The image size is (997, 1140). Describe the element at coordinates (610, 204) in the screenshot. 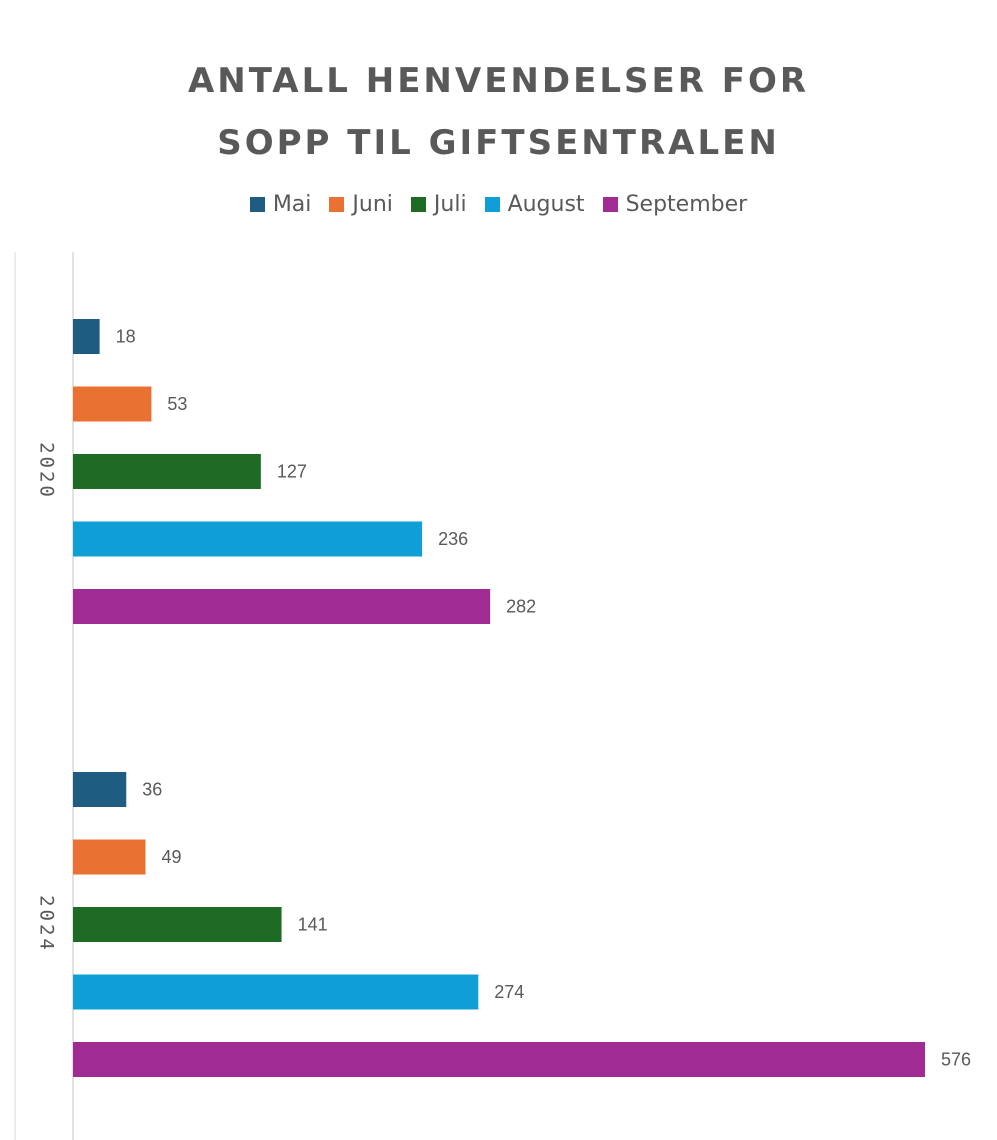

I see `legend-swatch-september` at that location.